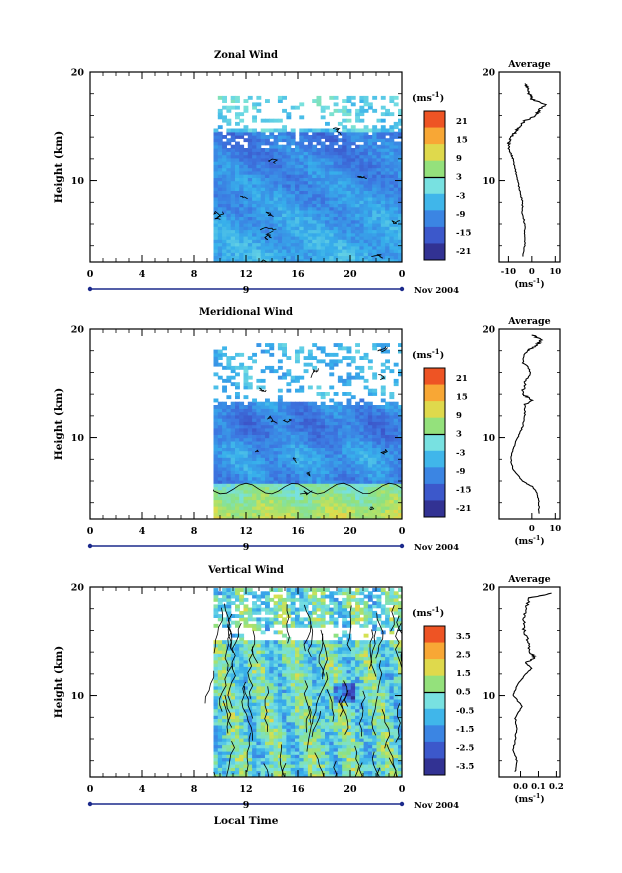  What do you see at coordinates (463, 509) in the screenshot?
I see `colorbar-tick-label: -21` at bounding box center [463, 509].